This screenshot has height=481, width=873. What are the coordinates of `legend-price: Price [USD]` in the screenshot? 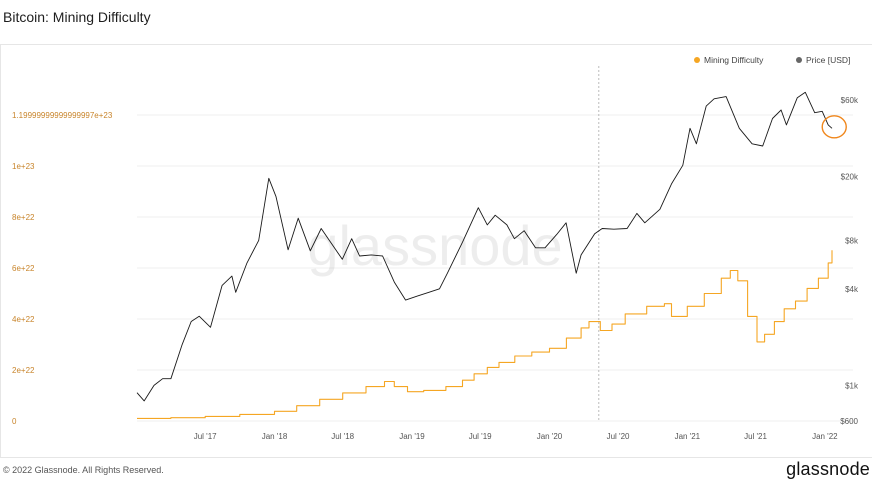 It's located at (823, 60).